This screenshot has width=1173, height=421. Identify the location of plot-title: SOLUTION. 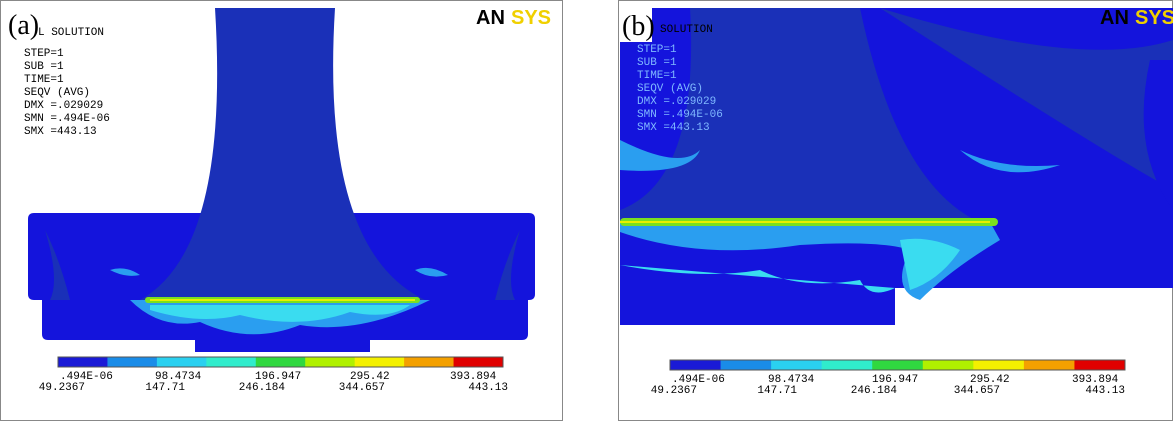
(686, 30).